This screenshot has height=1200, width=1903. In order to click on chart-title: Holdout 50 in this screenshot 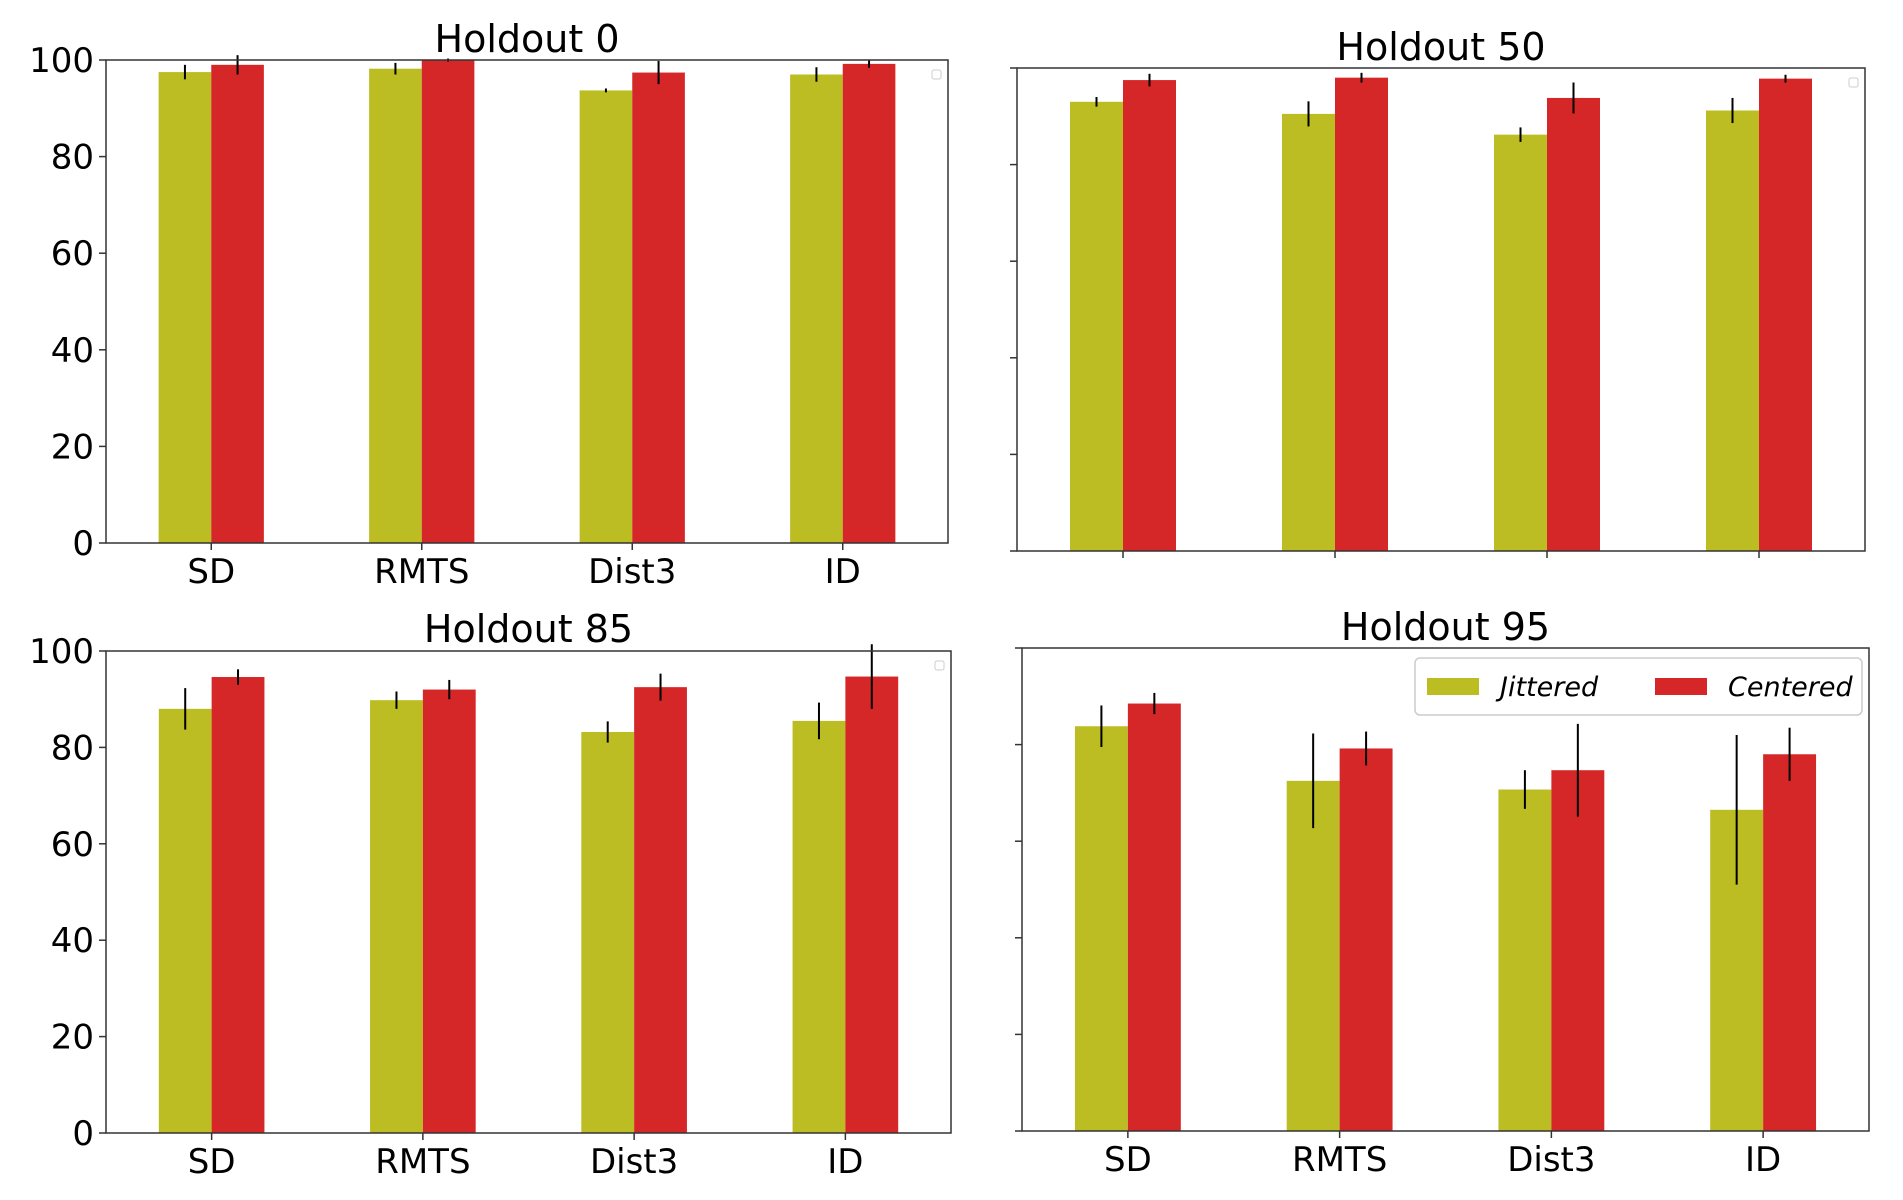, I will do `click(1440, 47)`.